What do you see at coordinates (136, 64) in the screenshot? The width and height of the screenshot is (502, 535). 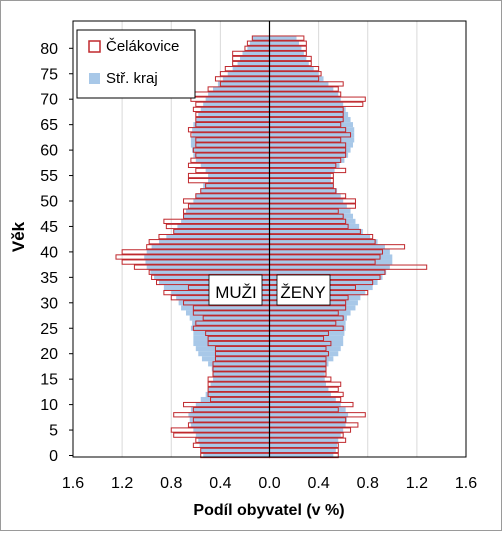 I see `legend: Čelákovice Stř. kraj` at bounding box center [136, 64].